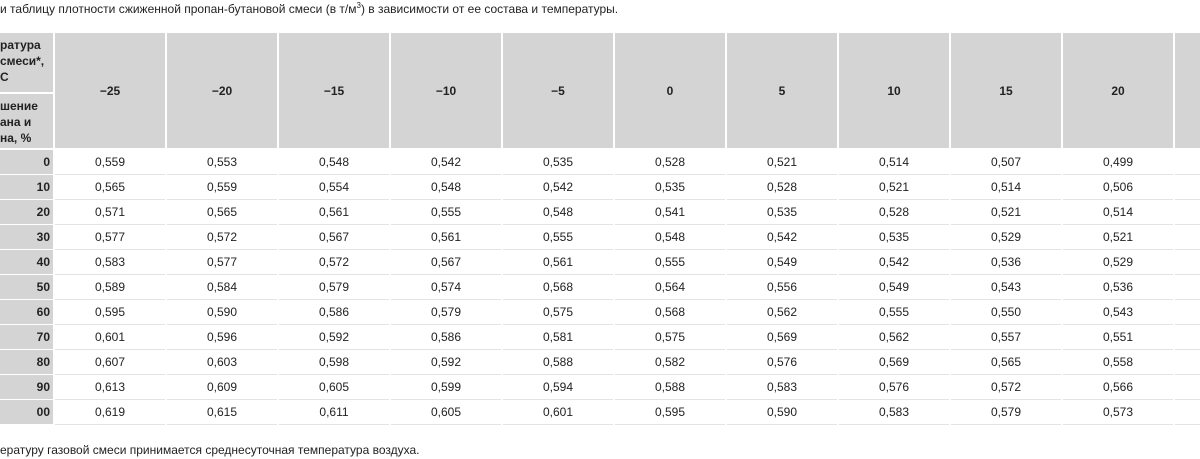  What do you see at coordinates (782, 287) in the screenshot?
I see `value-cell: 0,556` at bounding box center [782, 287].